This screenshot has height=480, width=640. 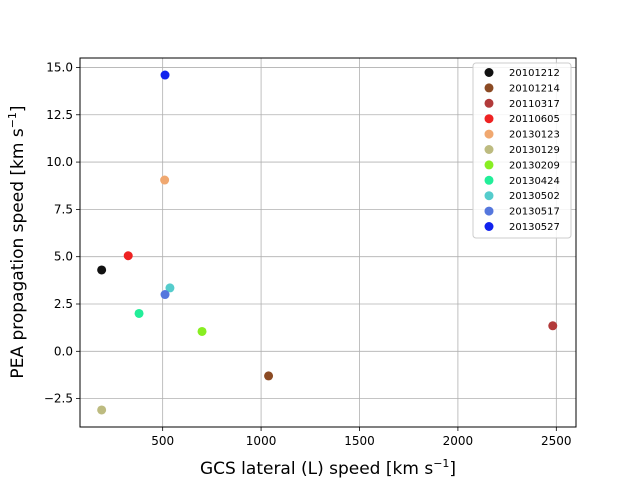 I want to click on legend-label-20110317: 20110317, so click(x=534, y=104).